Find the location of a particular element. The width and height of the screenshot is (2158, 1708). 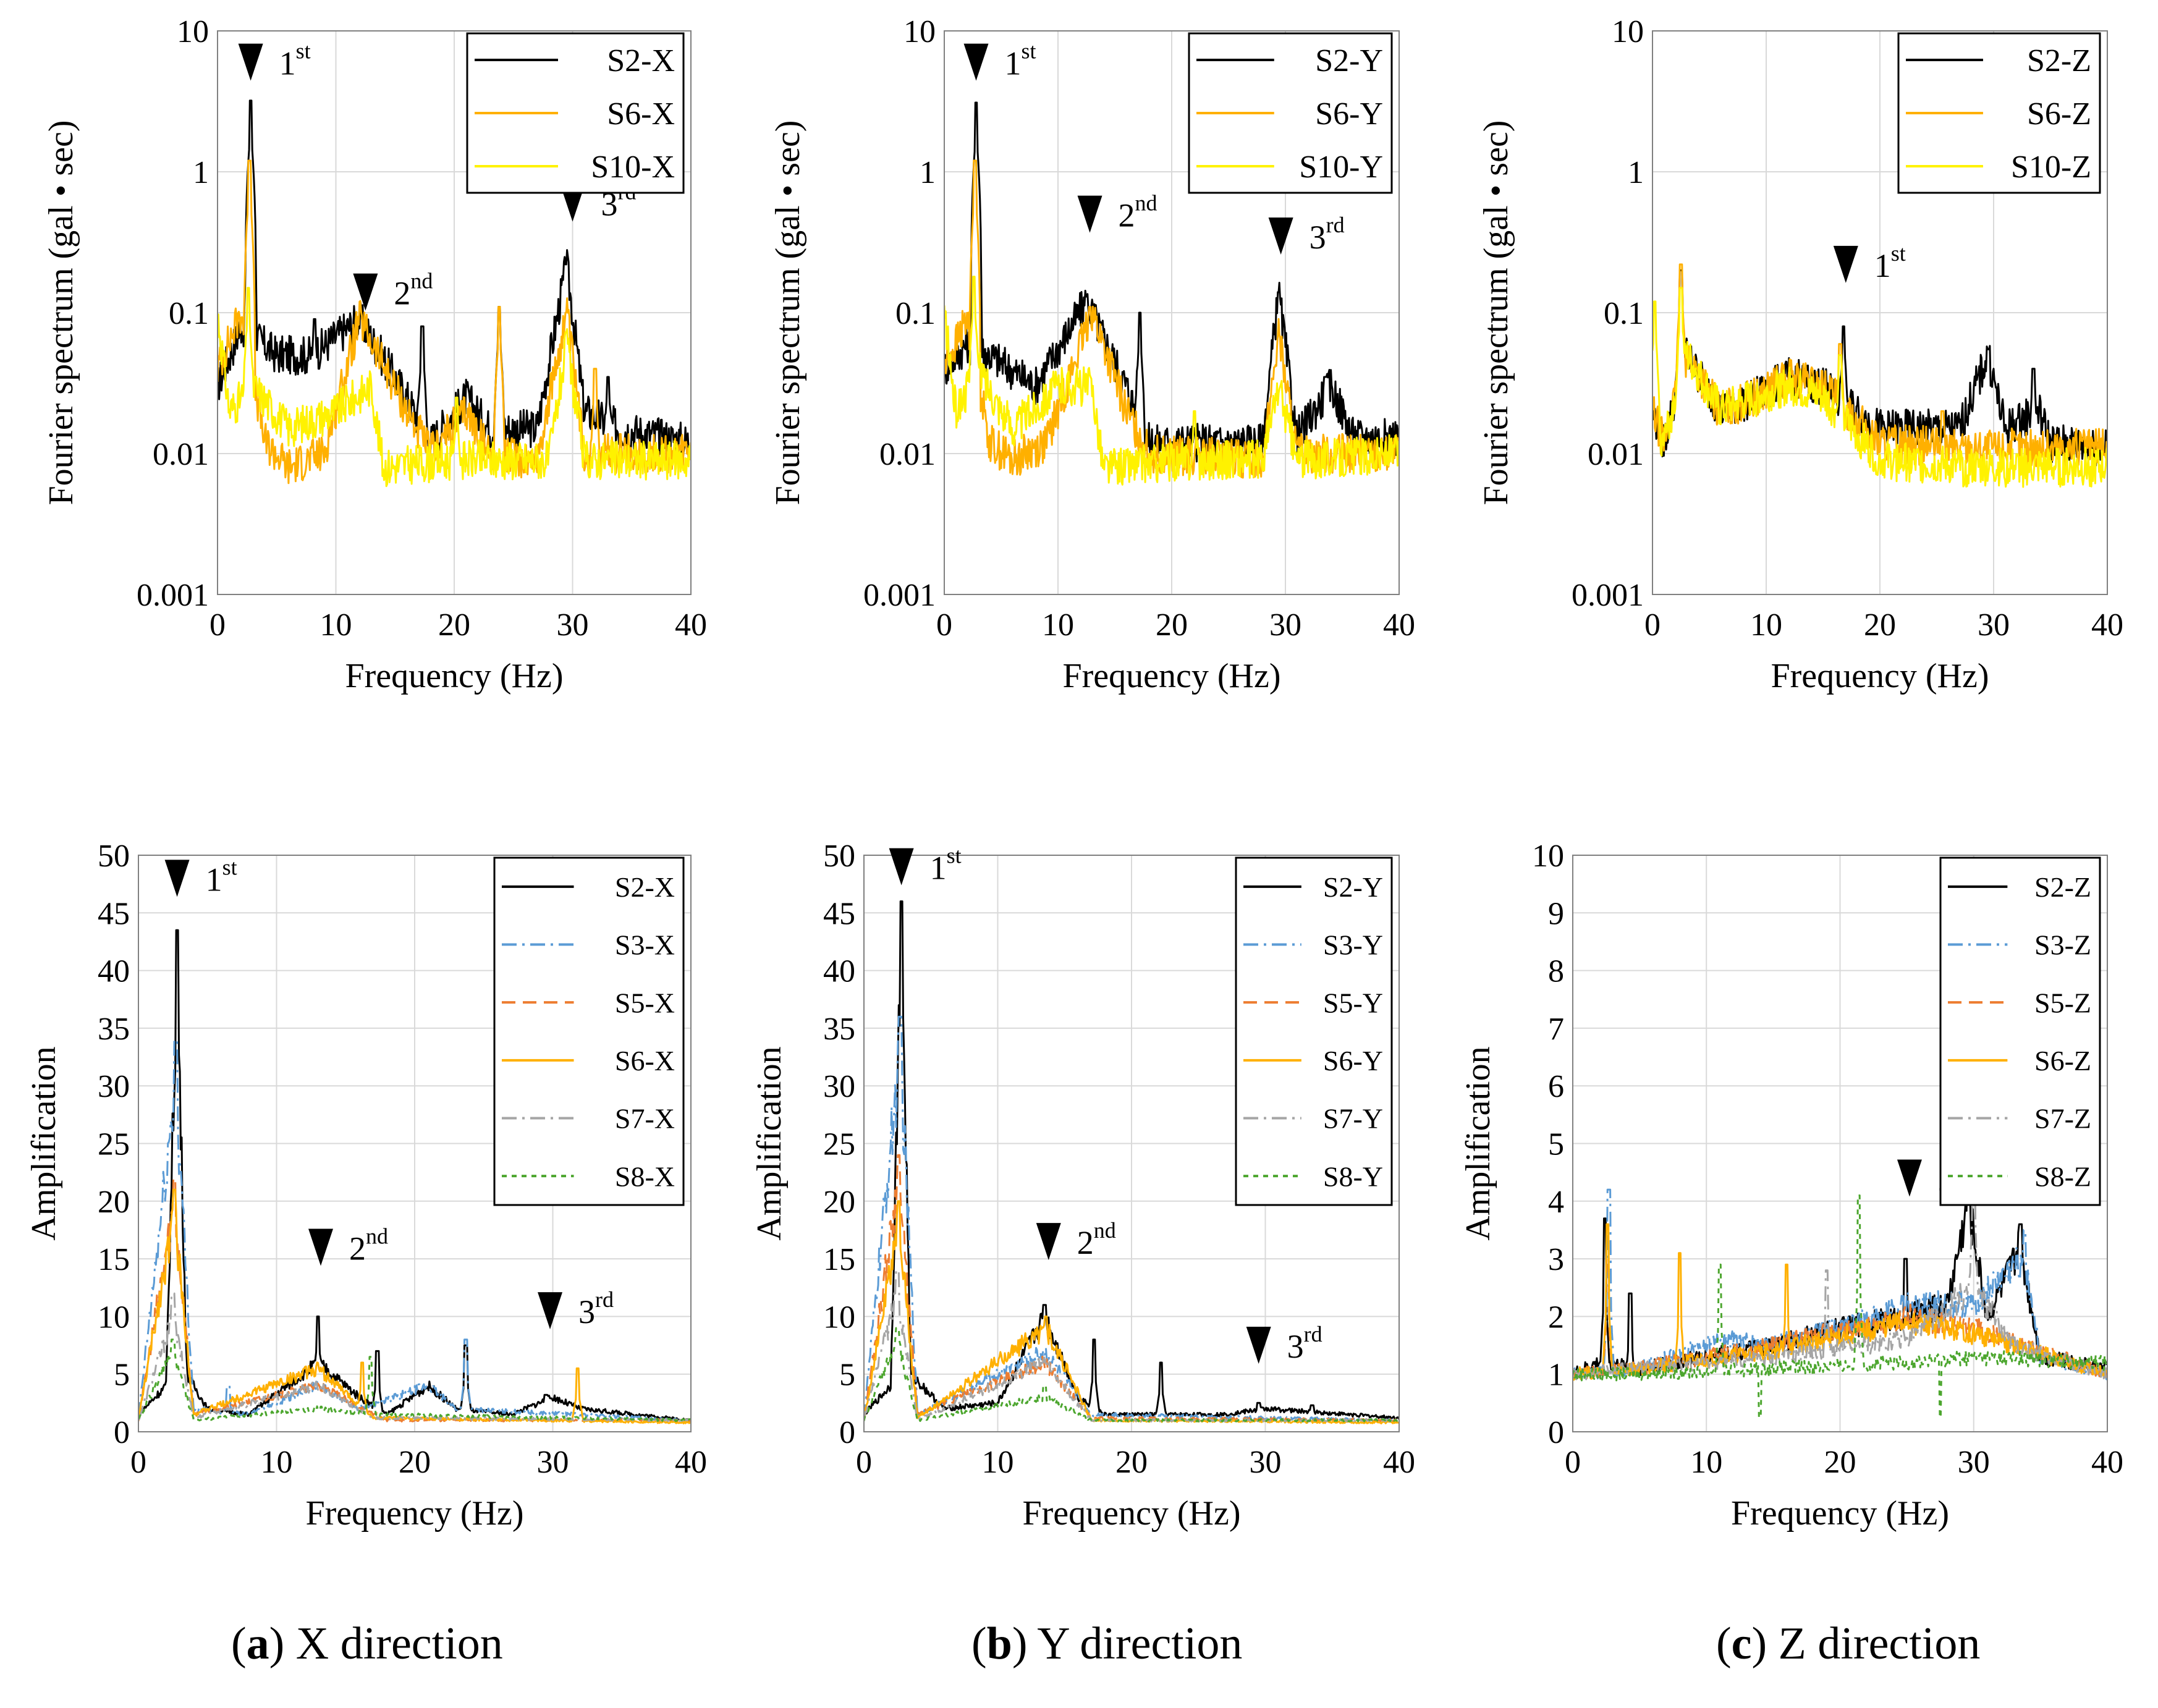

legend-label: S3-Z is located at coordinates (2062, 945).